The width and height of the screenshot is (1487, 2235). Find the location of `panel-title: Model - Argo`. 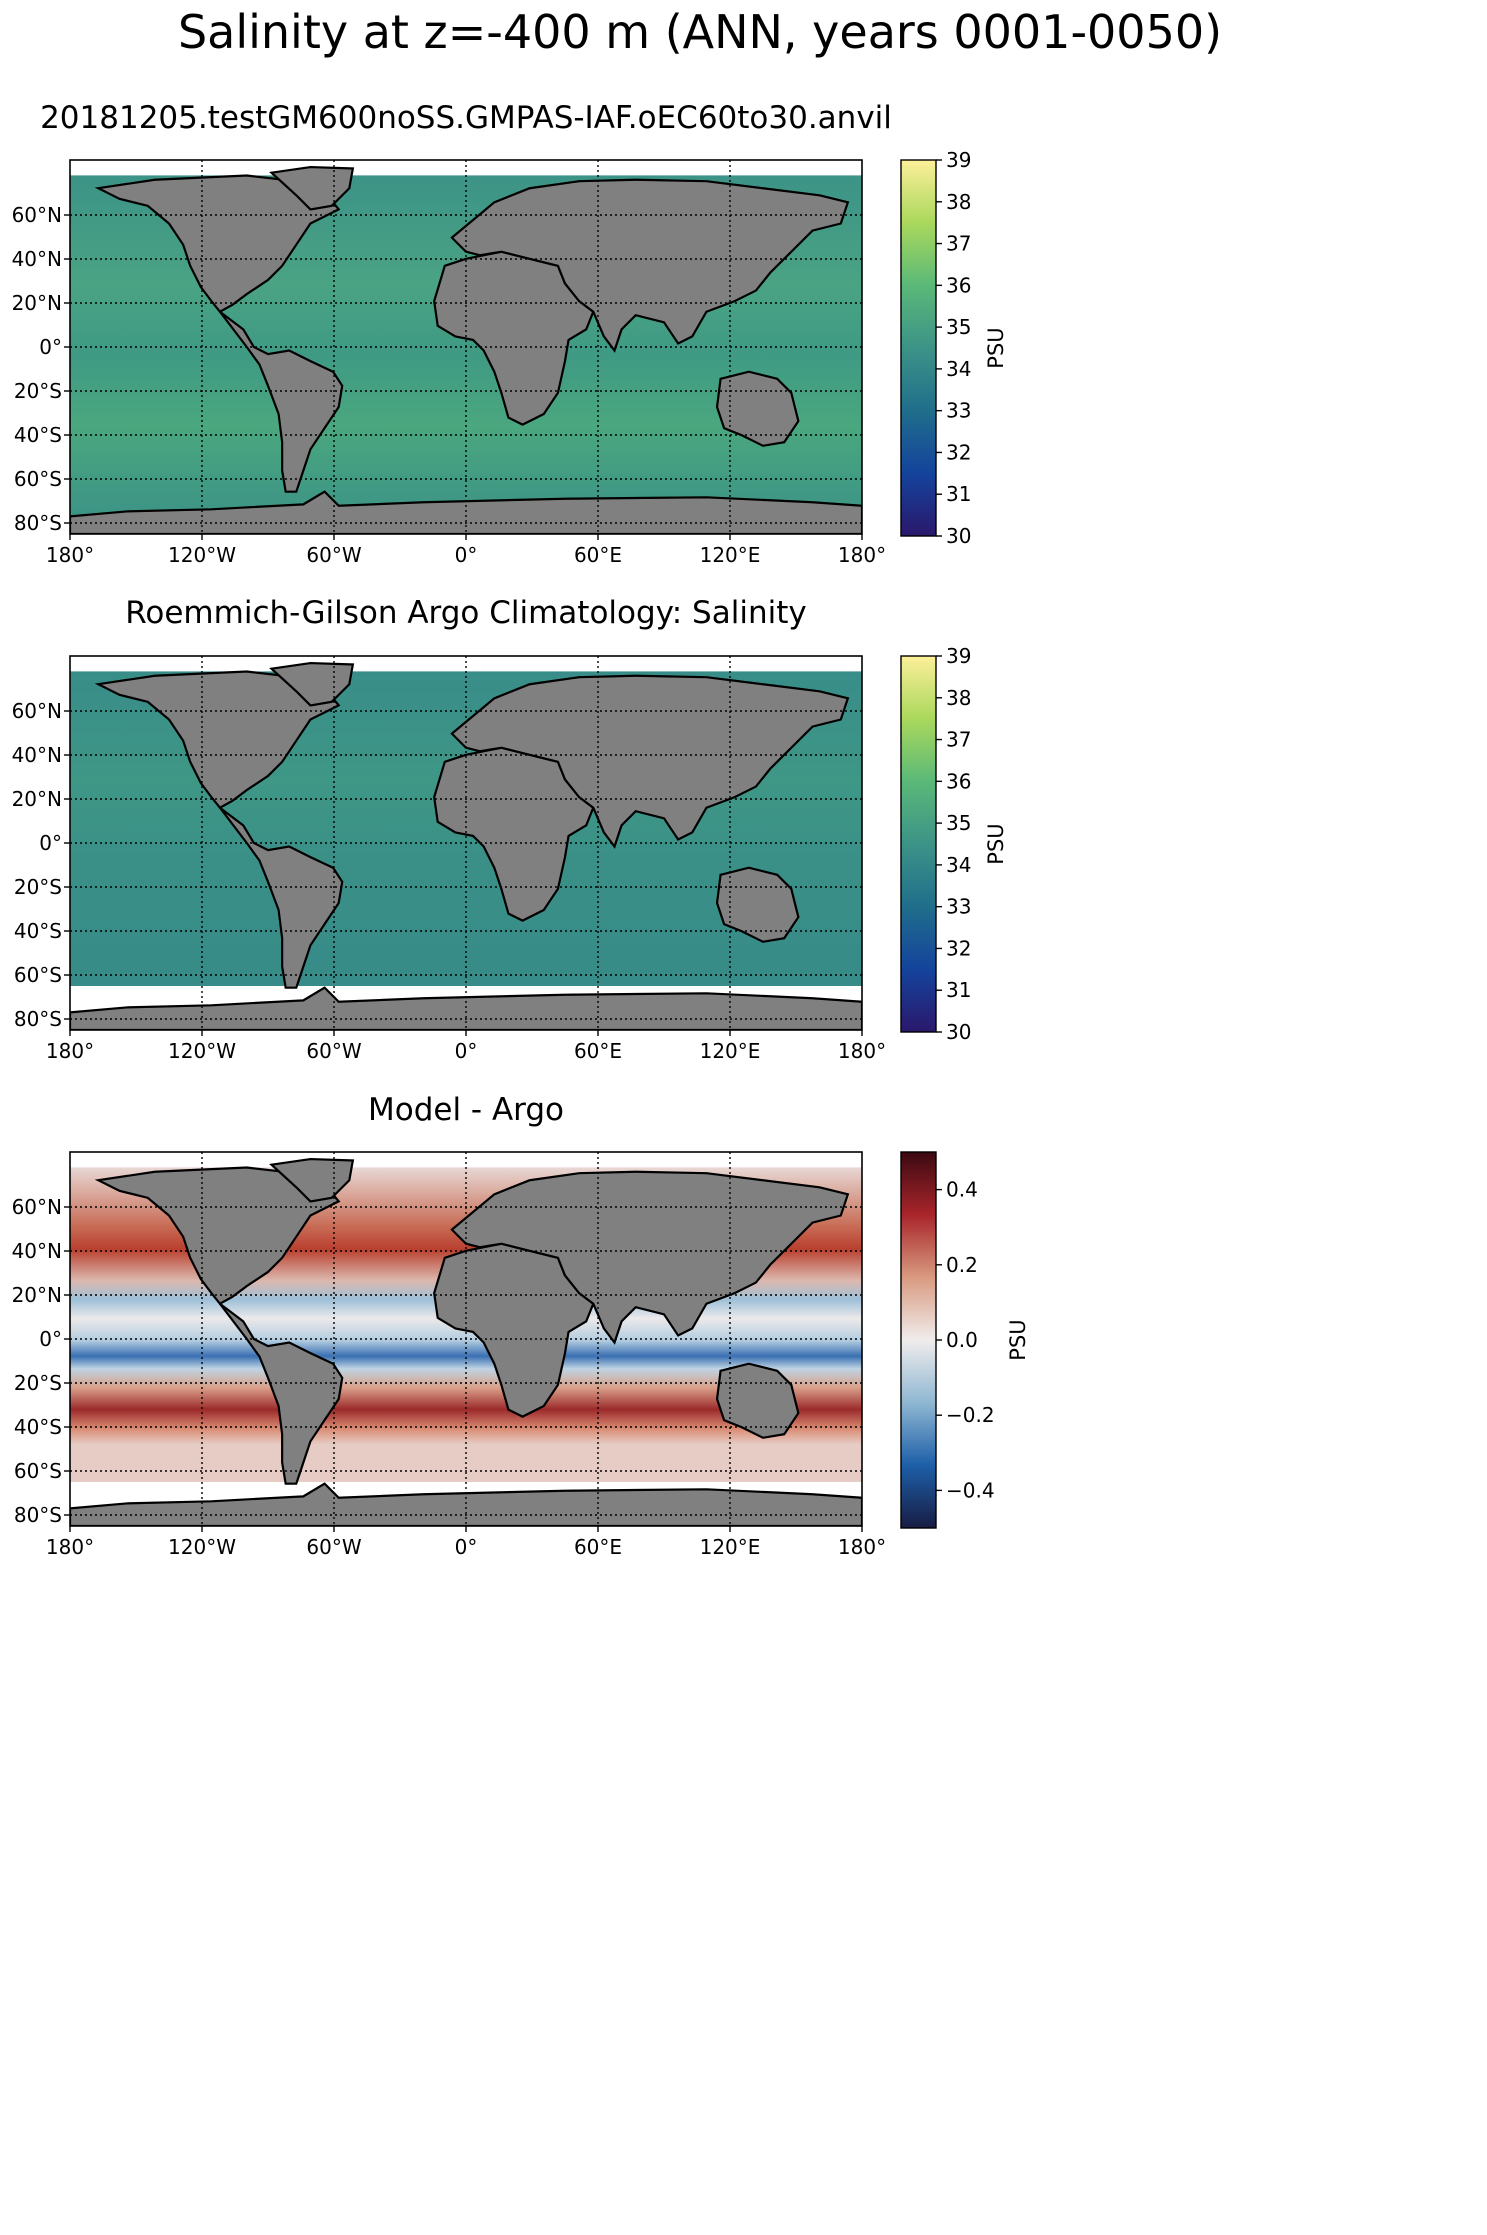

panel-title: Model - Argo is located at coordinates (466, 1110).